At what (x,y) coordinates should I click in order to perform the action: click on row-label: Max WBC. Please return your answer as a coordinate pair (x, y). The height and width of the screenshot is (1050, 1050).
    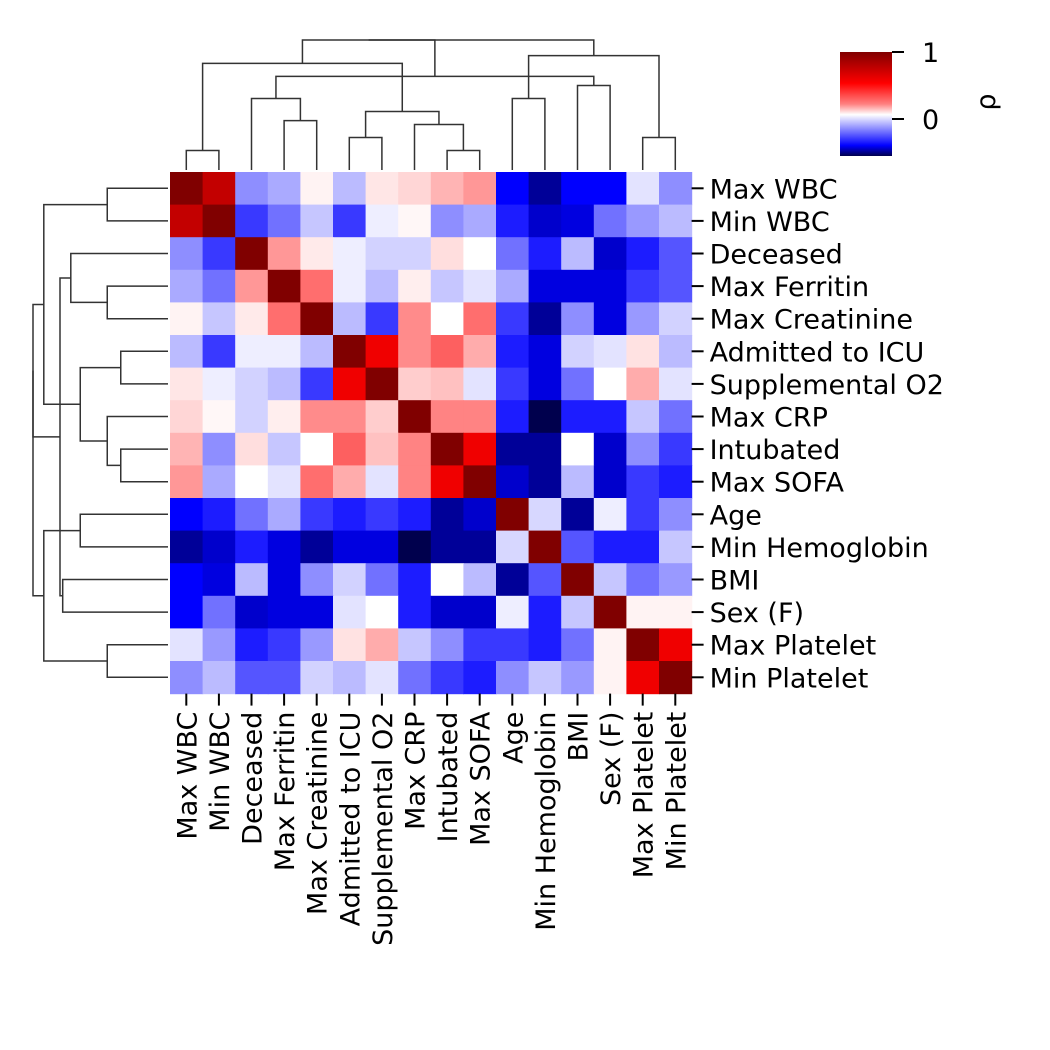
    Looking at the image, I should click on (774, 189).